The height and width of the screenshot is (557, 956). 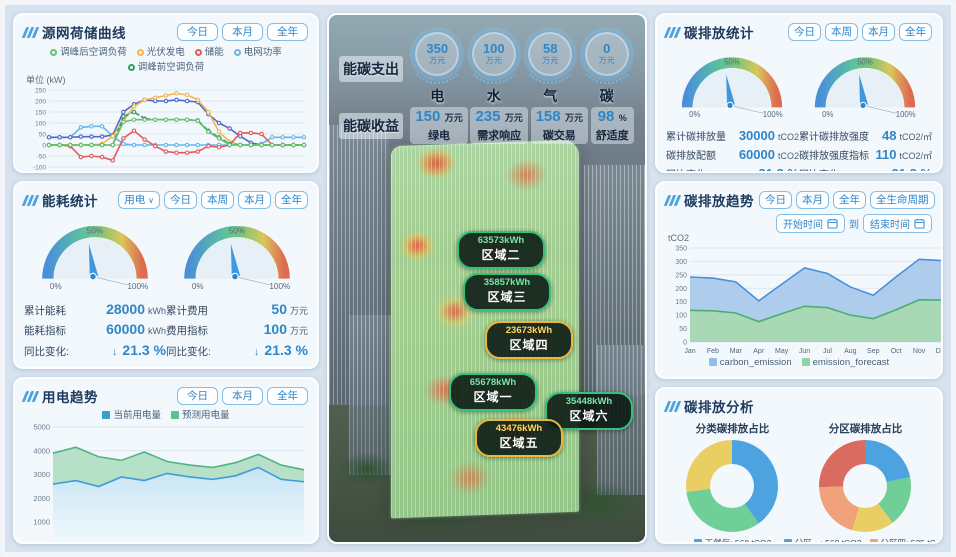 What do you see at coordinates (46, 80) in the screenshot?
I see `y-axis-unit-label: 单位 (kW)` at bounding box center [46, 80].